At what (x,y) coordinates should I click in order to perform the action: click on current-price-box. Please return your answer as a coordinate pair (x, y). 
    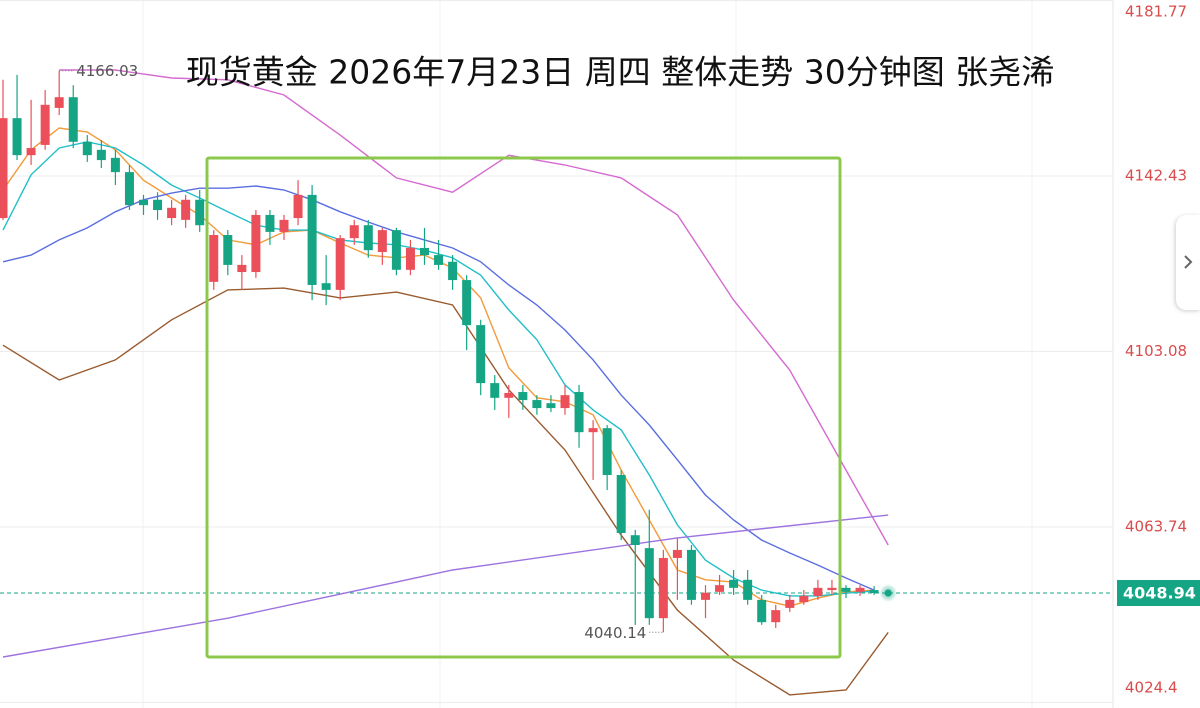
    Looking at the image, I should click on (1158, 593).